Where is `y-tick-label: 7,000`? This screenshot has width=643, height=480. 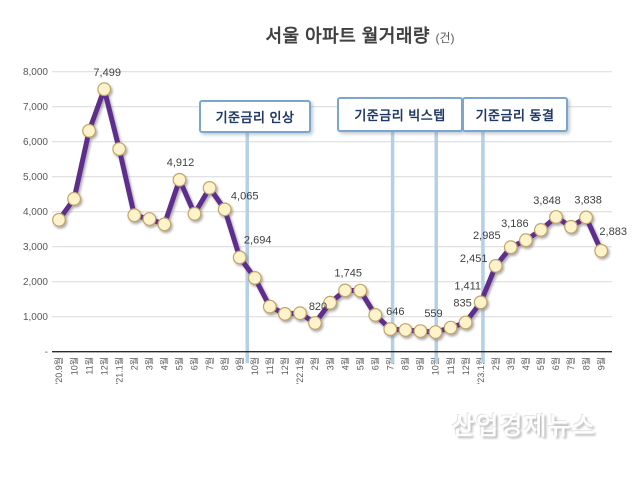 y-tick-label: 7,000 is located at coordinates (35, 107).